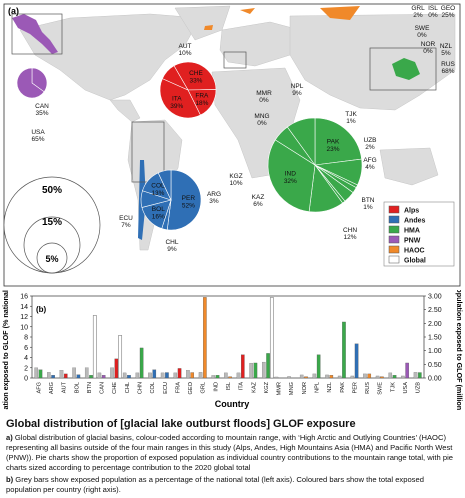  I want to click on map-label-value-grl: 2%, so click(418, 15).